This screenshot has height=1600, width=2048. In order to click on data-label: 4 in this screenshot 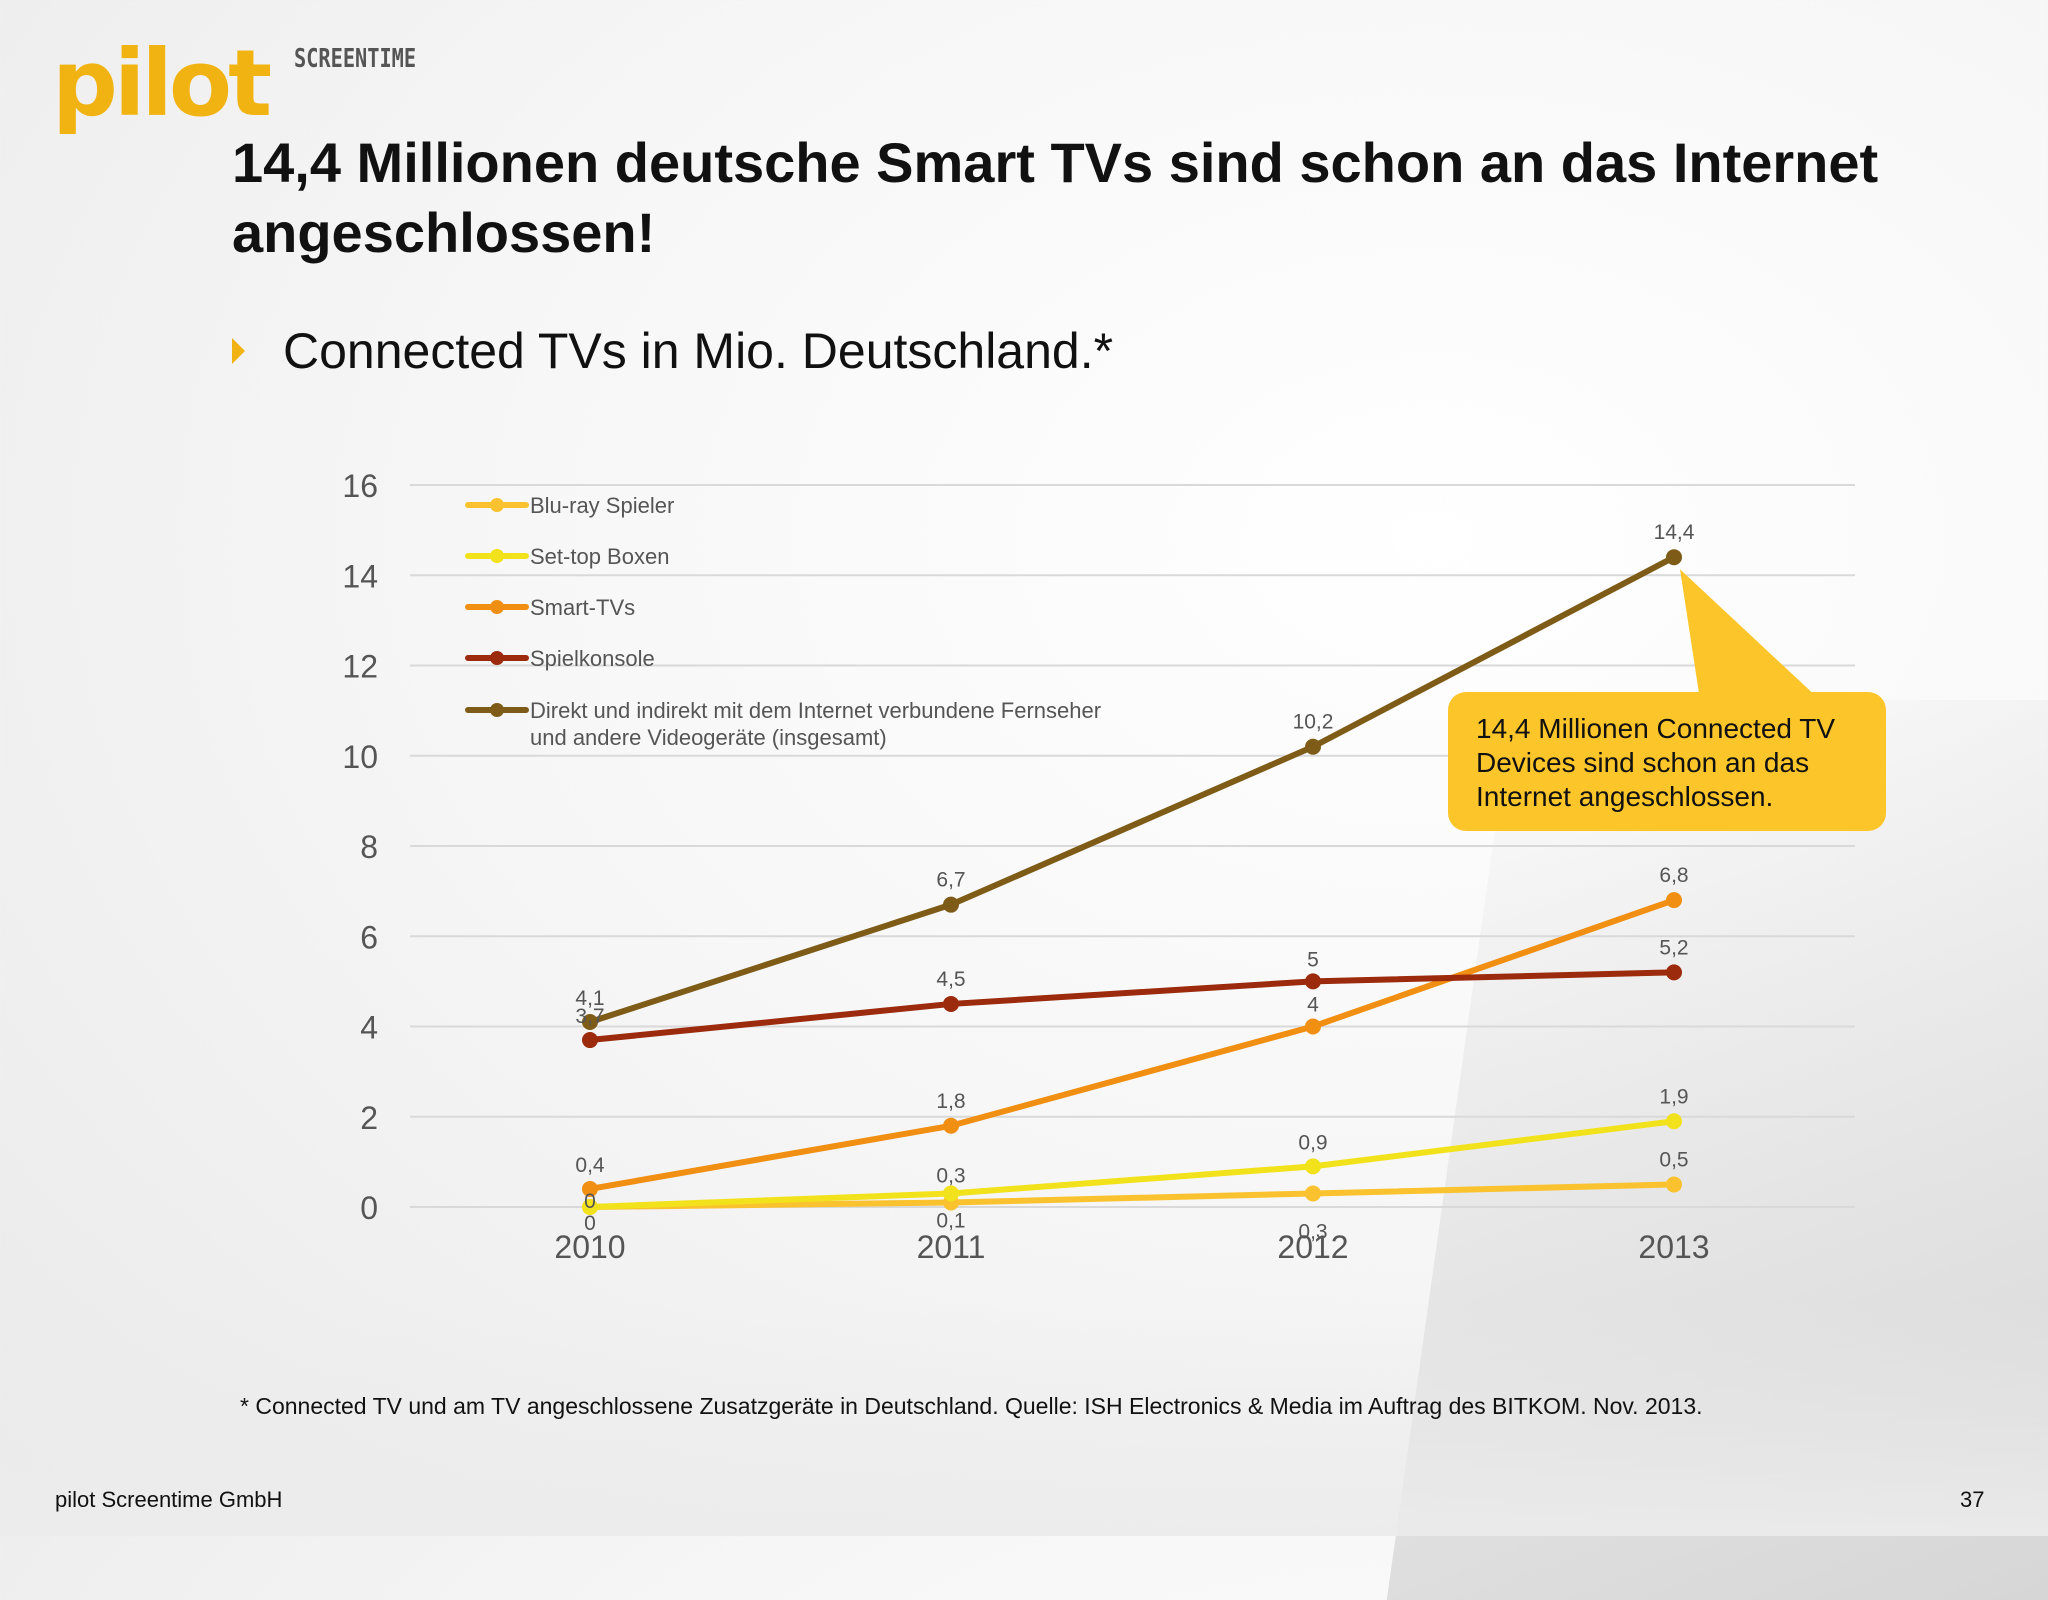, I will do `click(1313, 1005)`.